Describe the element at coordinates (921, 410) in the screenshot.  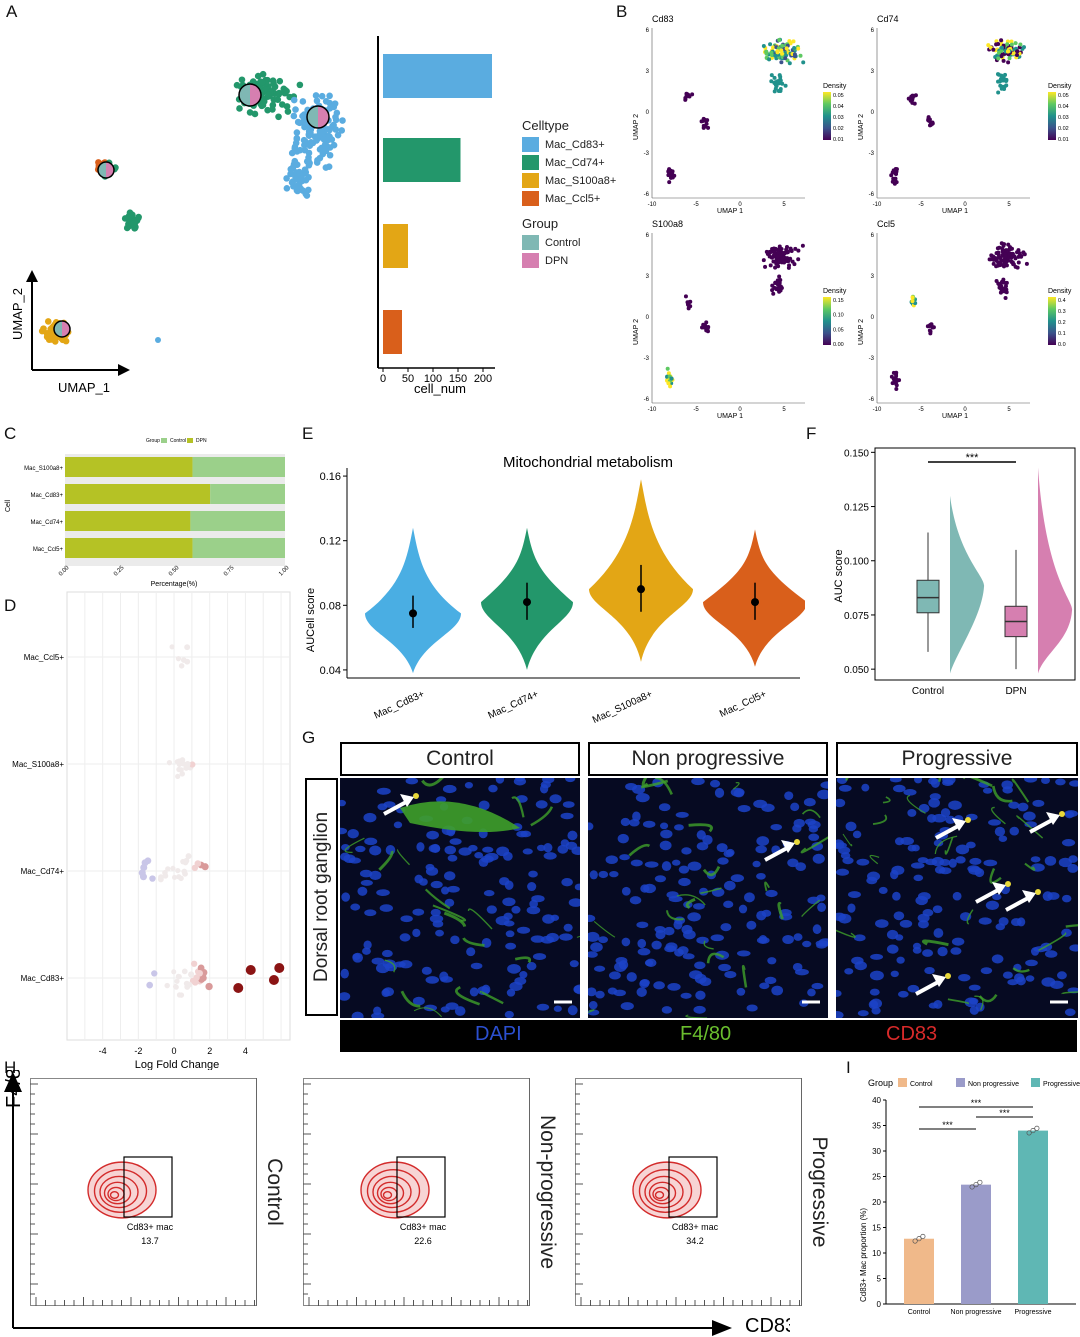
I see `density-x-tick: -5` at that location.